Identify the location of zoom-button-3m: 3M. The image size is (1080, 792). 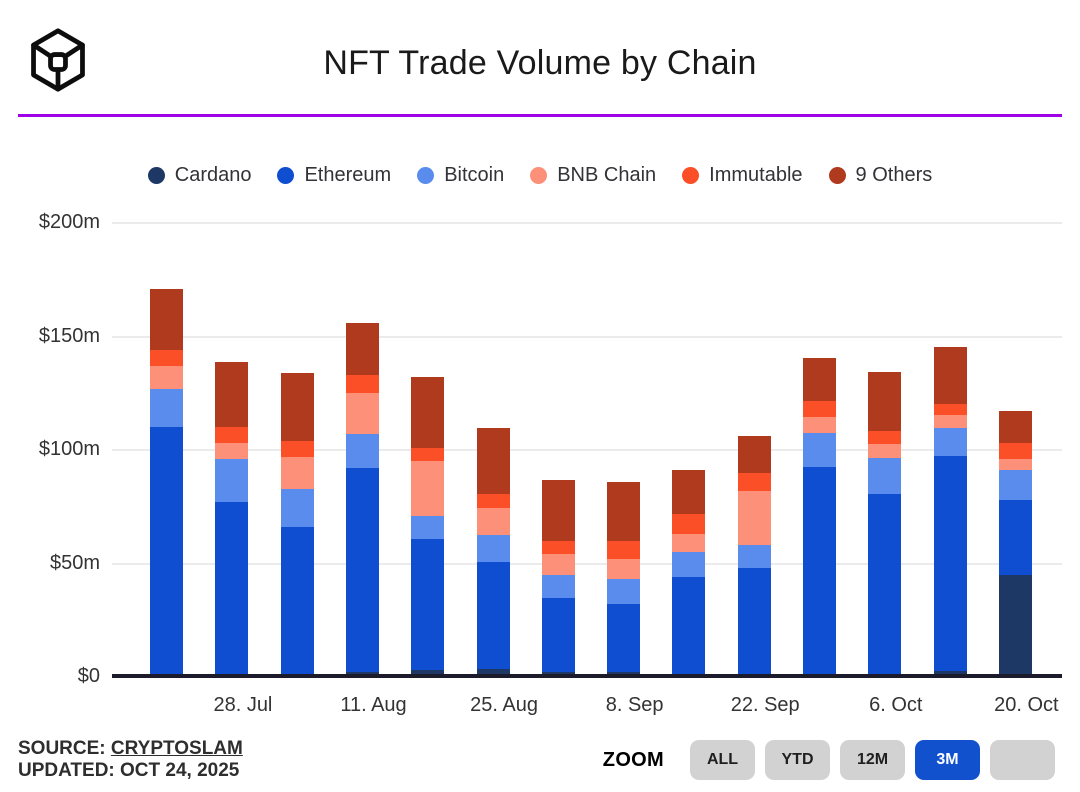
(947, 760).